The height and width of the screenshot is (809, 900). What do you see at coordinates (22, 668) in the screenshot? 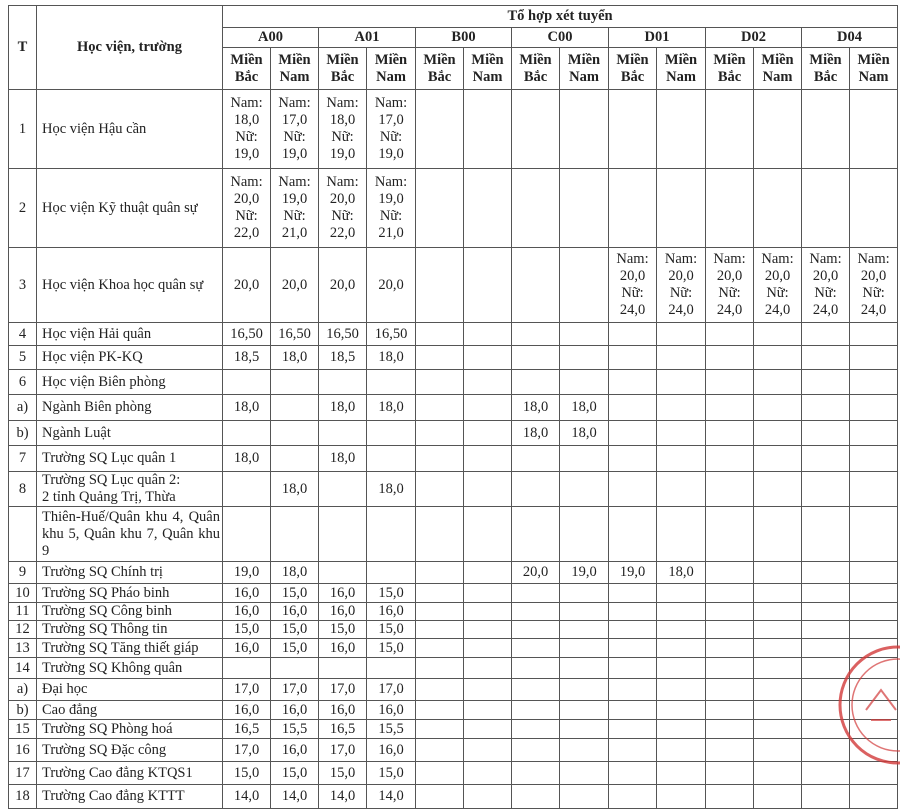
I see `row-index: 14` at bounding box center [22, 668].